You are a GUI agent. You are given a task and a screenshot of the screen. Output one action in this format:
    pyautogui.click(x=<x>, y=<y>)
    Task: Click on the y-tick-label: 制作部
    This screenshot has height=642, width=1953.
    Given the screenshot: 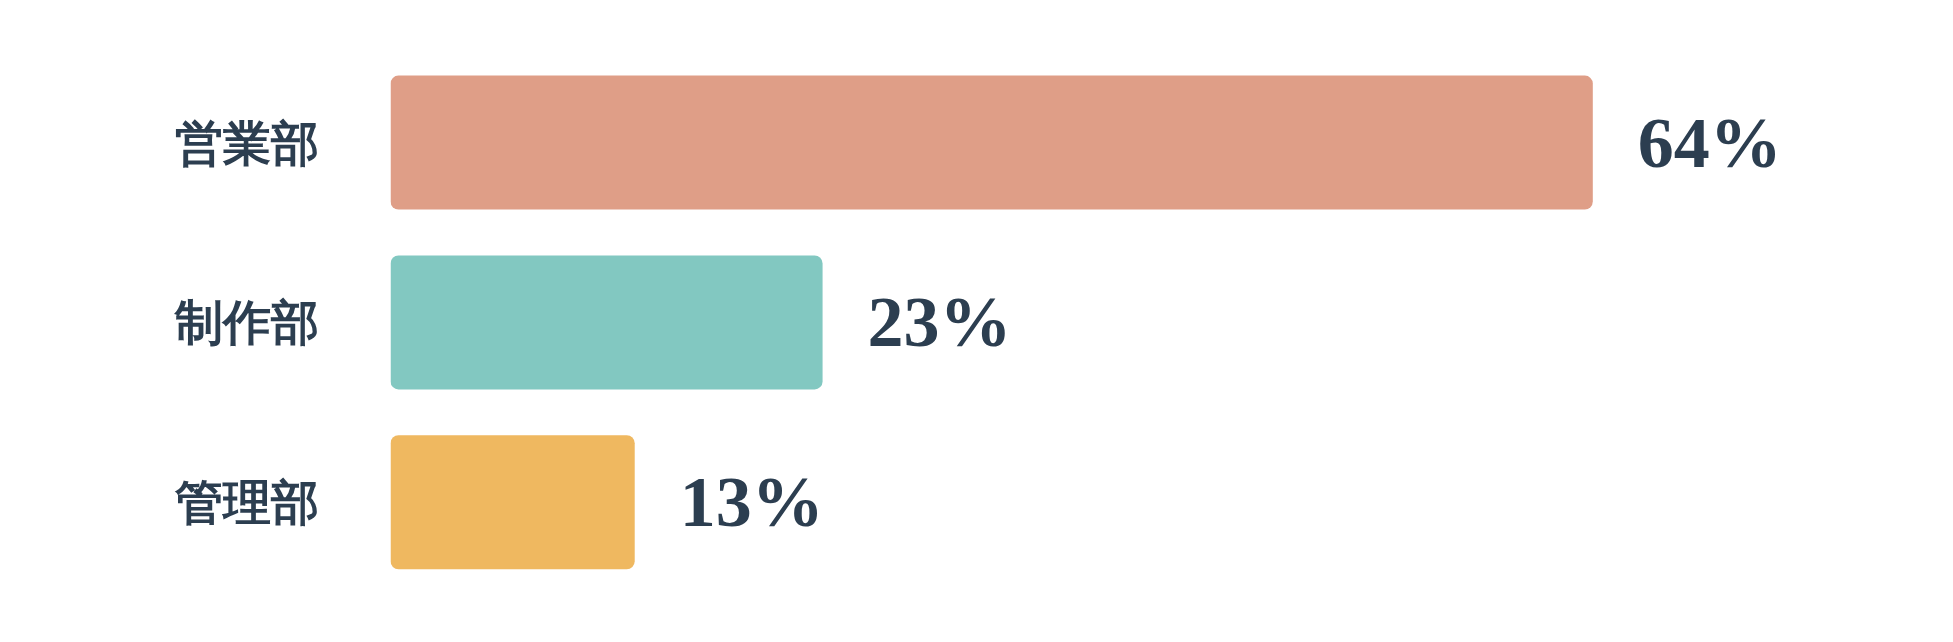 What is the action you would take?
    pyautogui.click(x=245, y=322)
    